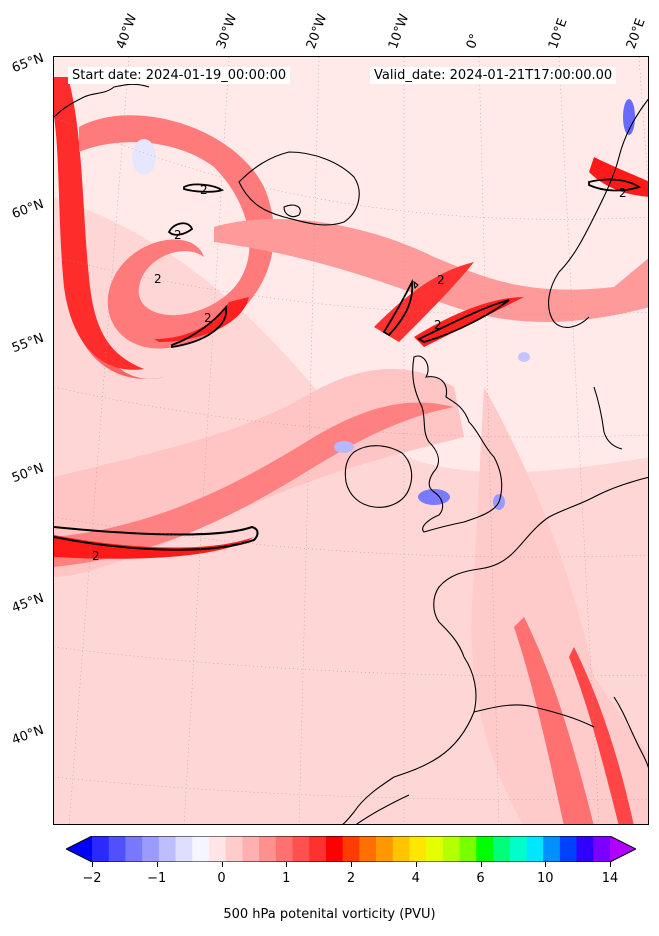 This screenshot has height=936, width=659. I want to click on colorbar-tick-label: −2, so click(92, 878).